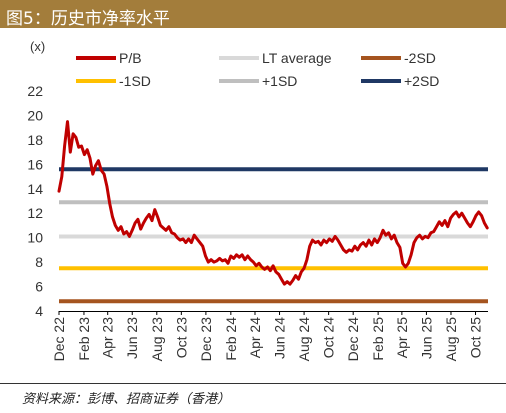 The height and width of the screenshot is (413, 506). What do you see at coordinates (421, 81) in the screenshot?
I see `legend-label-plus2sd: +2SD` at bounding box center [421, 81].